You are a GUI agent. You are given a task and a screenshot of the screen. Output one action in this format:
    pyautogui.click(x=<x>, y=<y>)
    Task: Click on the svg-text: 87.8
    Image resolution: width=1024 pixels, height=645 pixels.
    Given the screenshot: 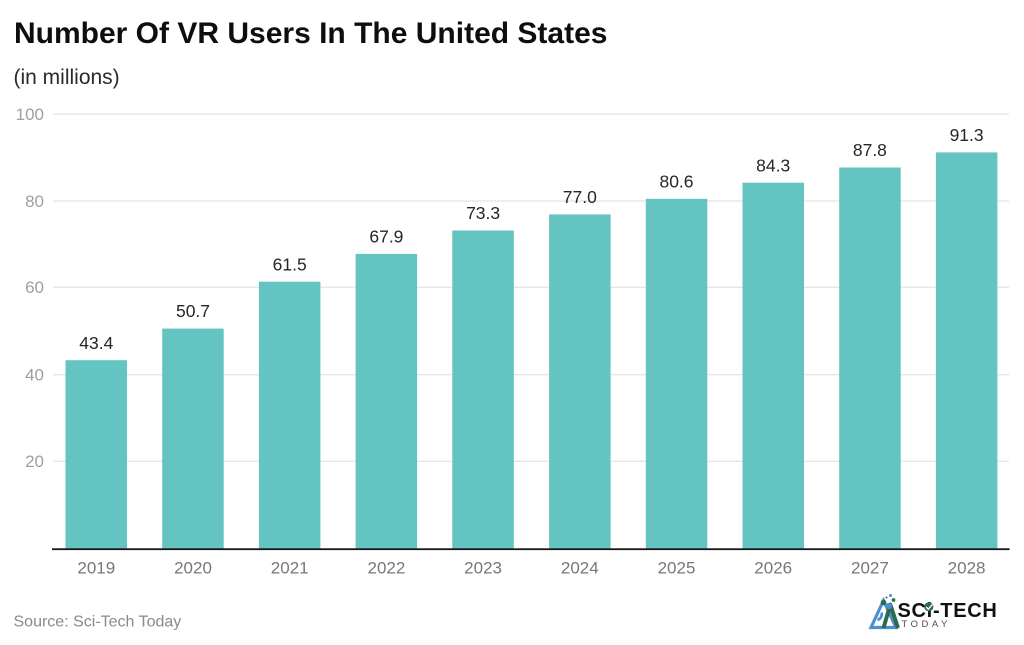 What is the action you would take?
    pyautogui.click(x=870, y=150)
    